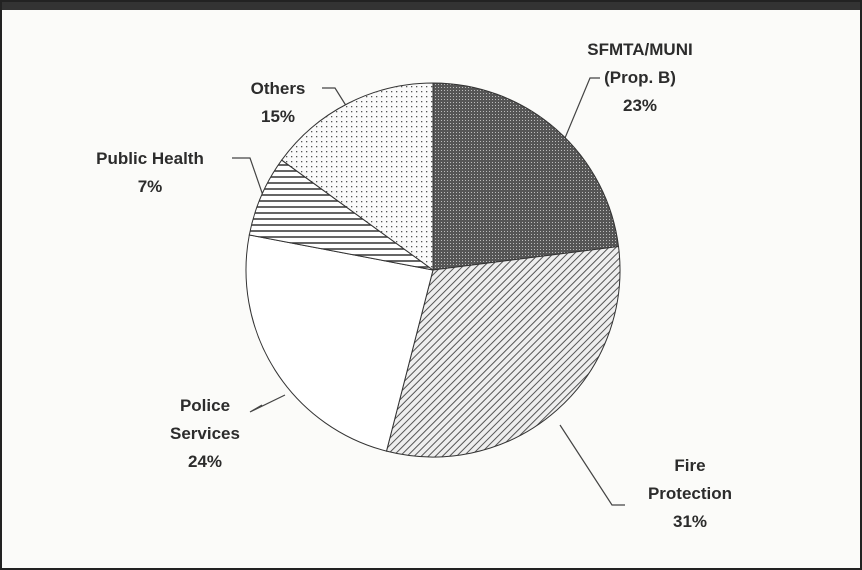 Image resolution: width=862 pixels, height=570 pixels. Describe the element at coordinates (278, 116) in the screenshot. I see `label-value: 15%` at that location.